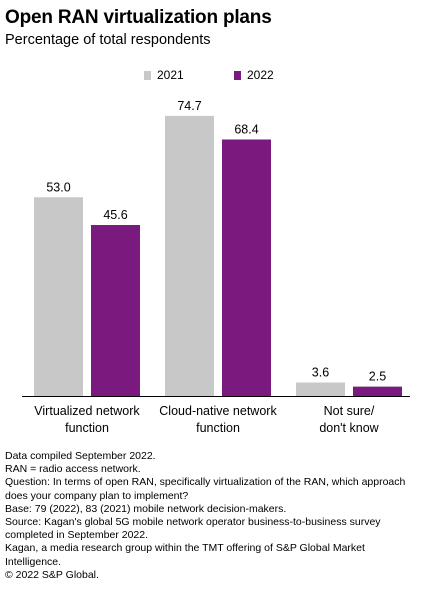 This screenshot has height=593, width=425. What do you see at coordinates (237, 75) in the screenshot?
I see `legend-swatch-2022` at bounding box center [237, 75].